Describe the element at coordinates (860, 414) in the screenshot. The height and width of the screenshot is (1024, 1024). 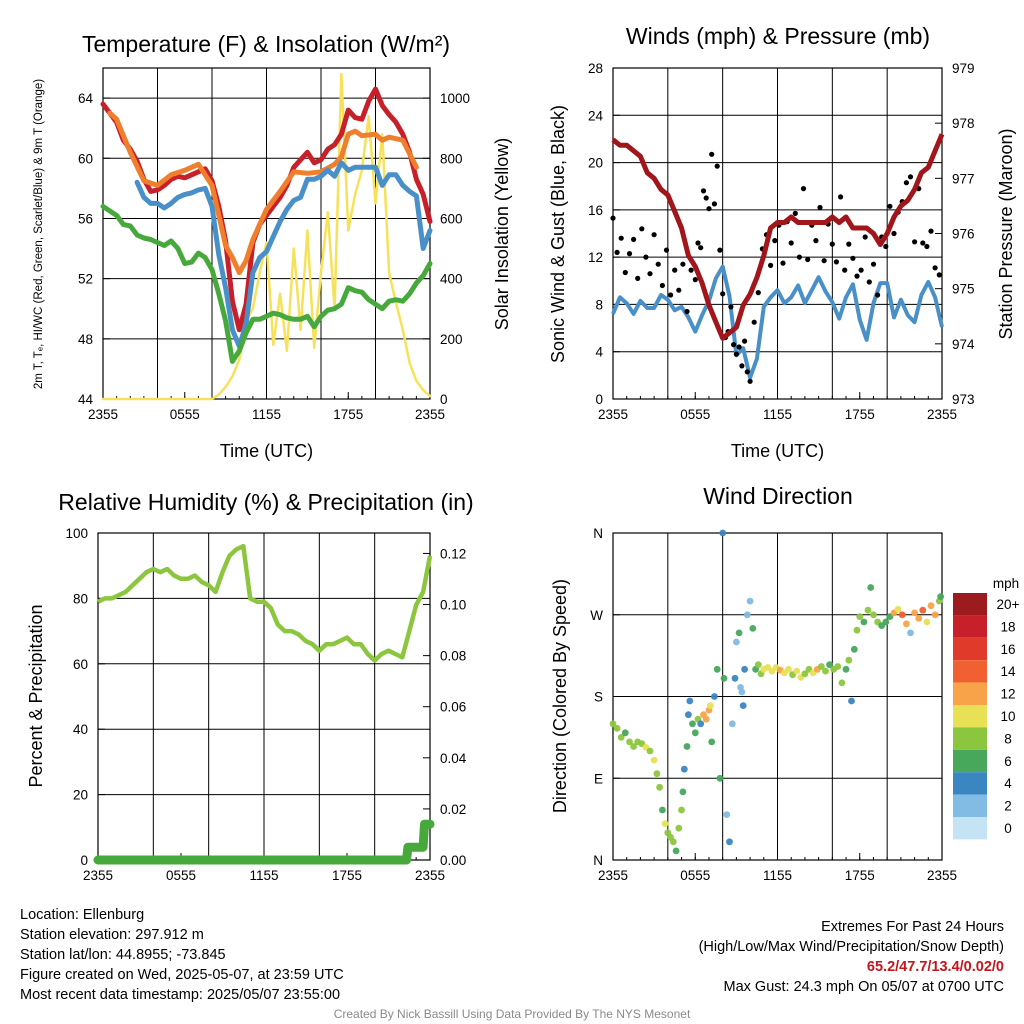
I see `winds-xtick-label: 1755` at that location.